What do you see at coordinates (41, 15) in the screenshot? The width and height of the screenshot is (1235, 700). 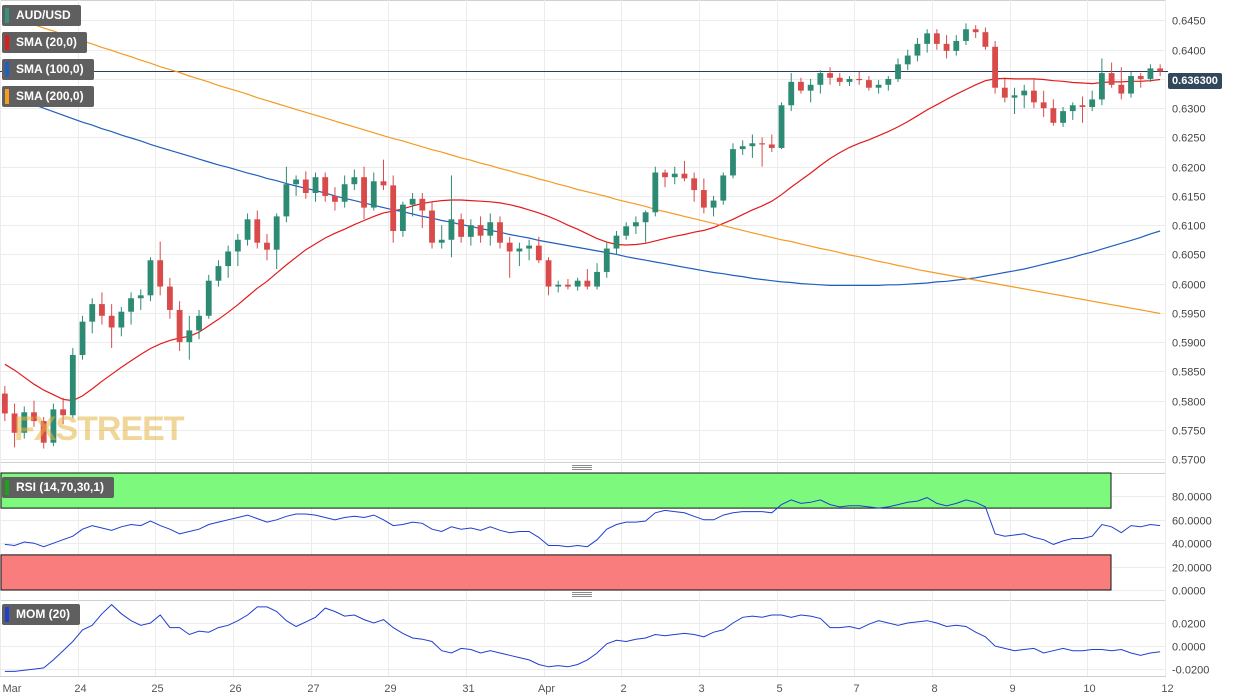 I see `symbol-badge: AUD/USD` at bounding box center [41, 15].